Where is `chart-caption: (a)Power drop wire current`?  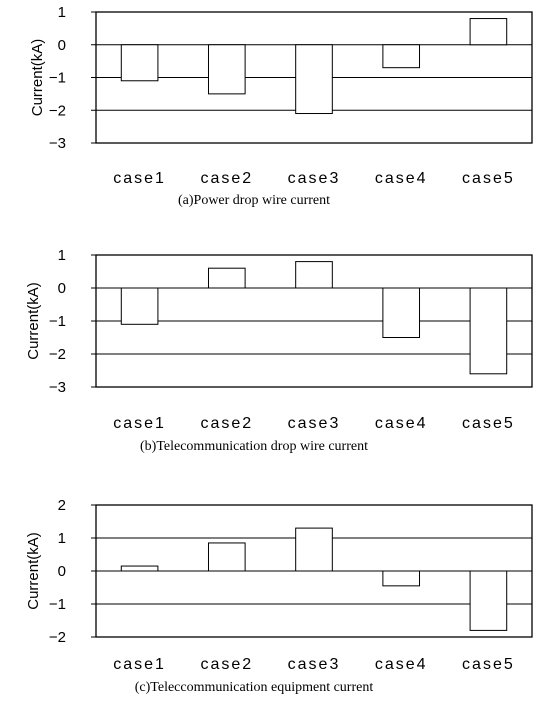
chart-caption: (a)Power drop wire current is located at coordinates (254, 200).